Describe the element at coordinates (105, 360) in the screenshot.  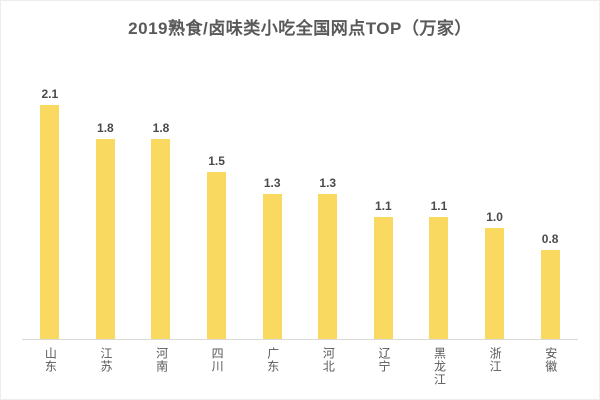
I see `category-label: 江苏` at that location.